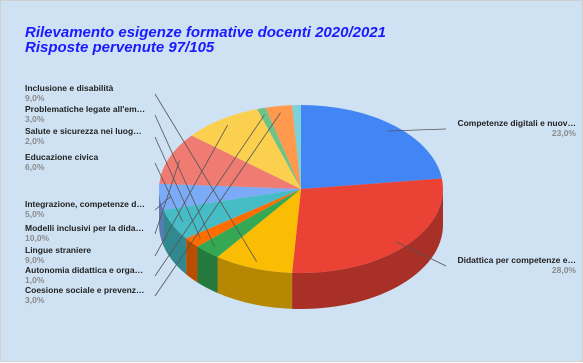  I want to click on slice-label: Educazione civica, so click(61, 157).